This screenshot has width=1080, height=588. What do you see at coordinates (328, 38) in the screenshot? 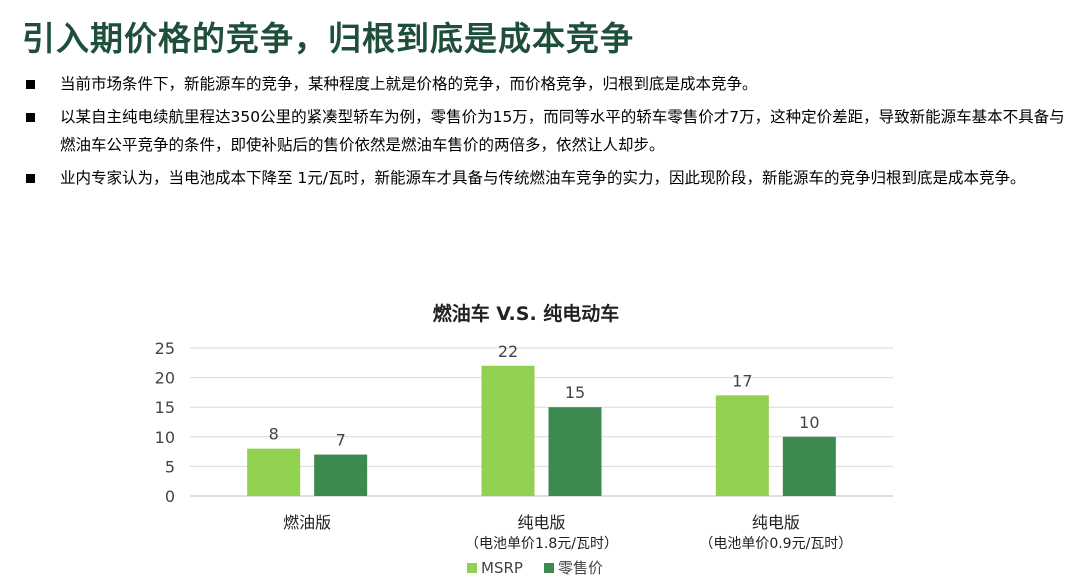
I see `slide-title: 引入期价格的竞争，归根到底是成本竞争` at bounding box center [328, 38].